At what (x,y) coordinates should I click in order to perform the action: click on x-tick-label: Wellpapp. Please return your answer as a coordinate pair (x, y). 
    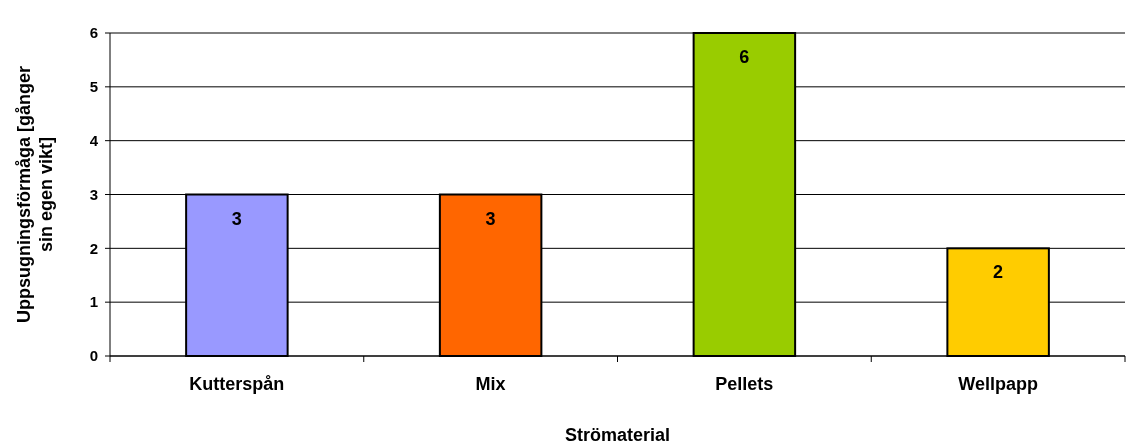
    Looking at the image, I should click on (998, 384).